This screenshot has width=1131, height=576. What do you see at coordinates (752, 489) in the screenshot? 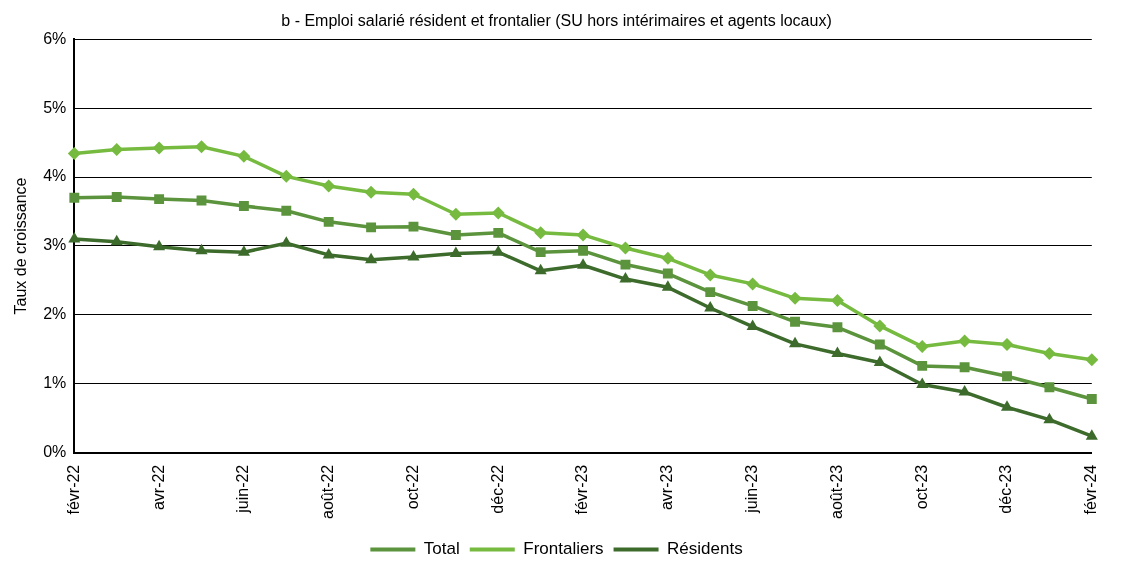
I see `x-tick-label: juin-23` at bounding box center [752, 489].